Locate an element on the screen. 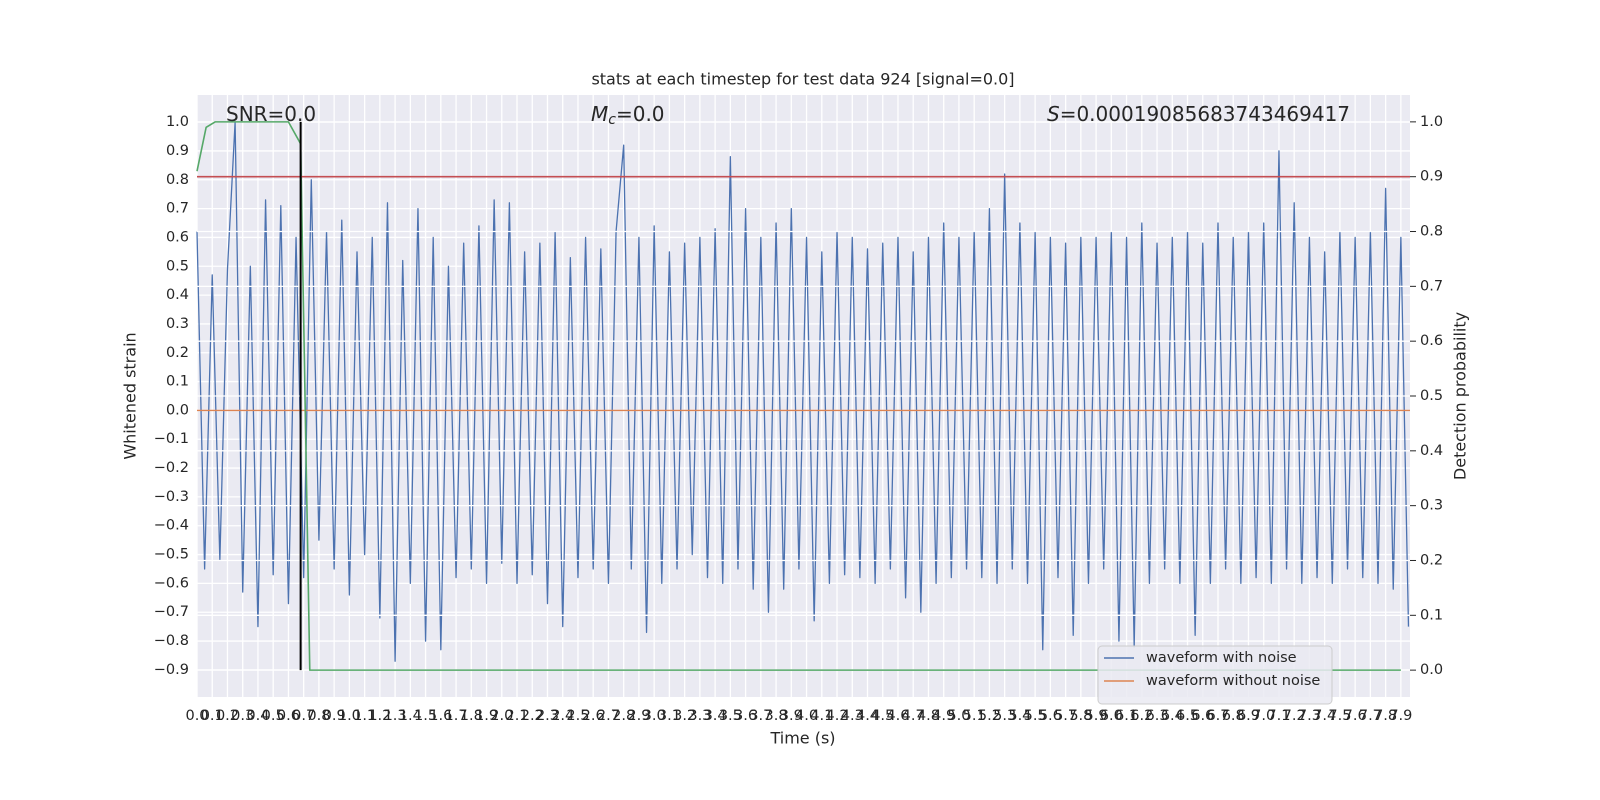 The width and height of the screenshot is (1600, 800). x-tick-label: 3.5 is located at coordinates (730, 716).